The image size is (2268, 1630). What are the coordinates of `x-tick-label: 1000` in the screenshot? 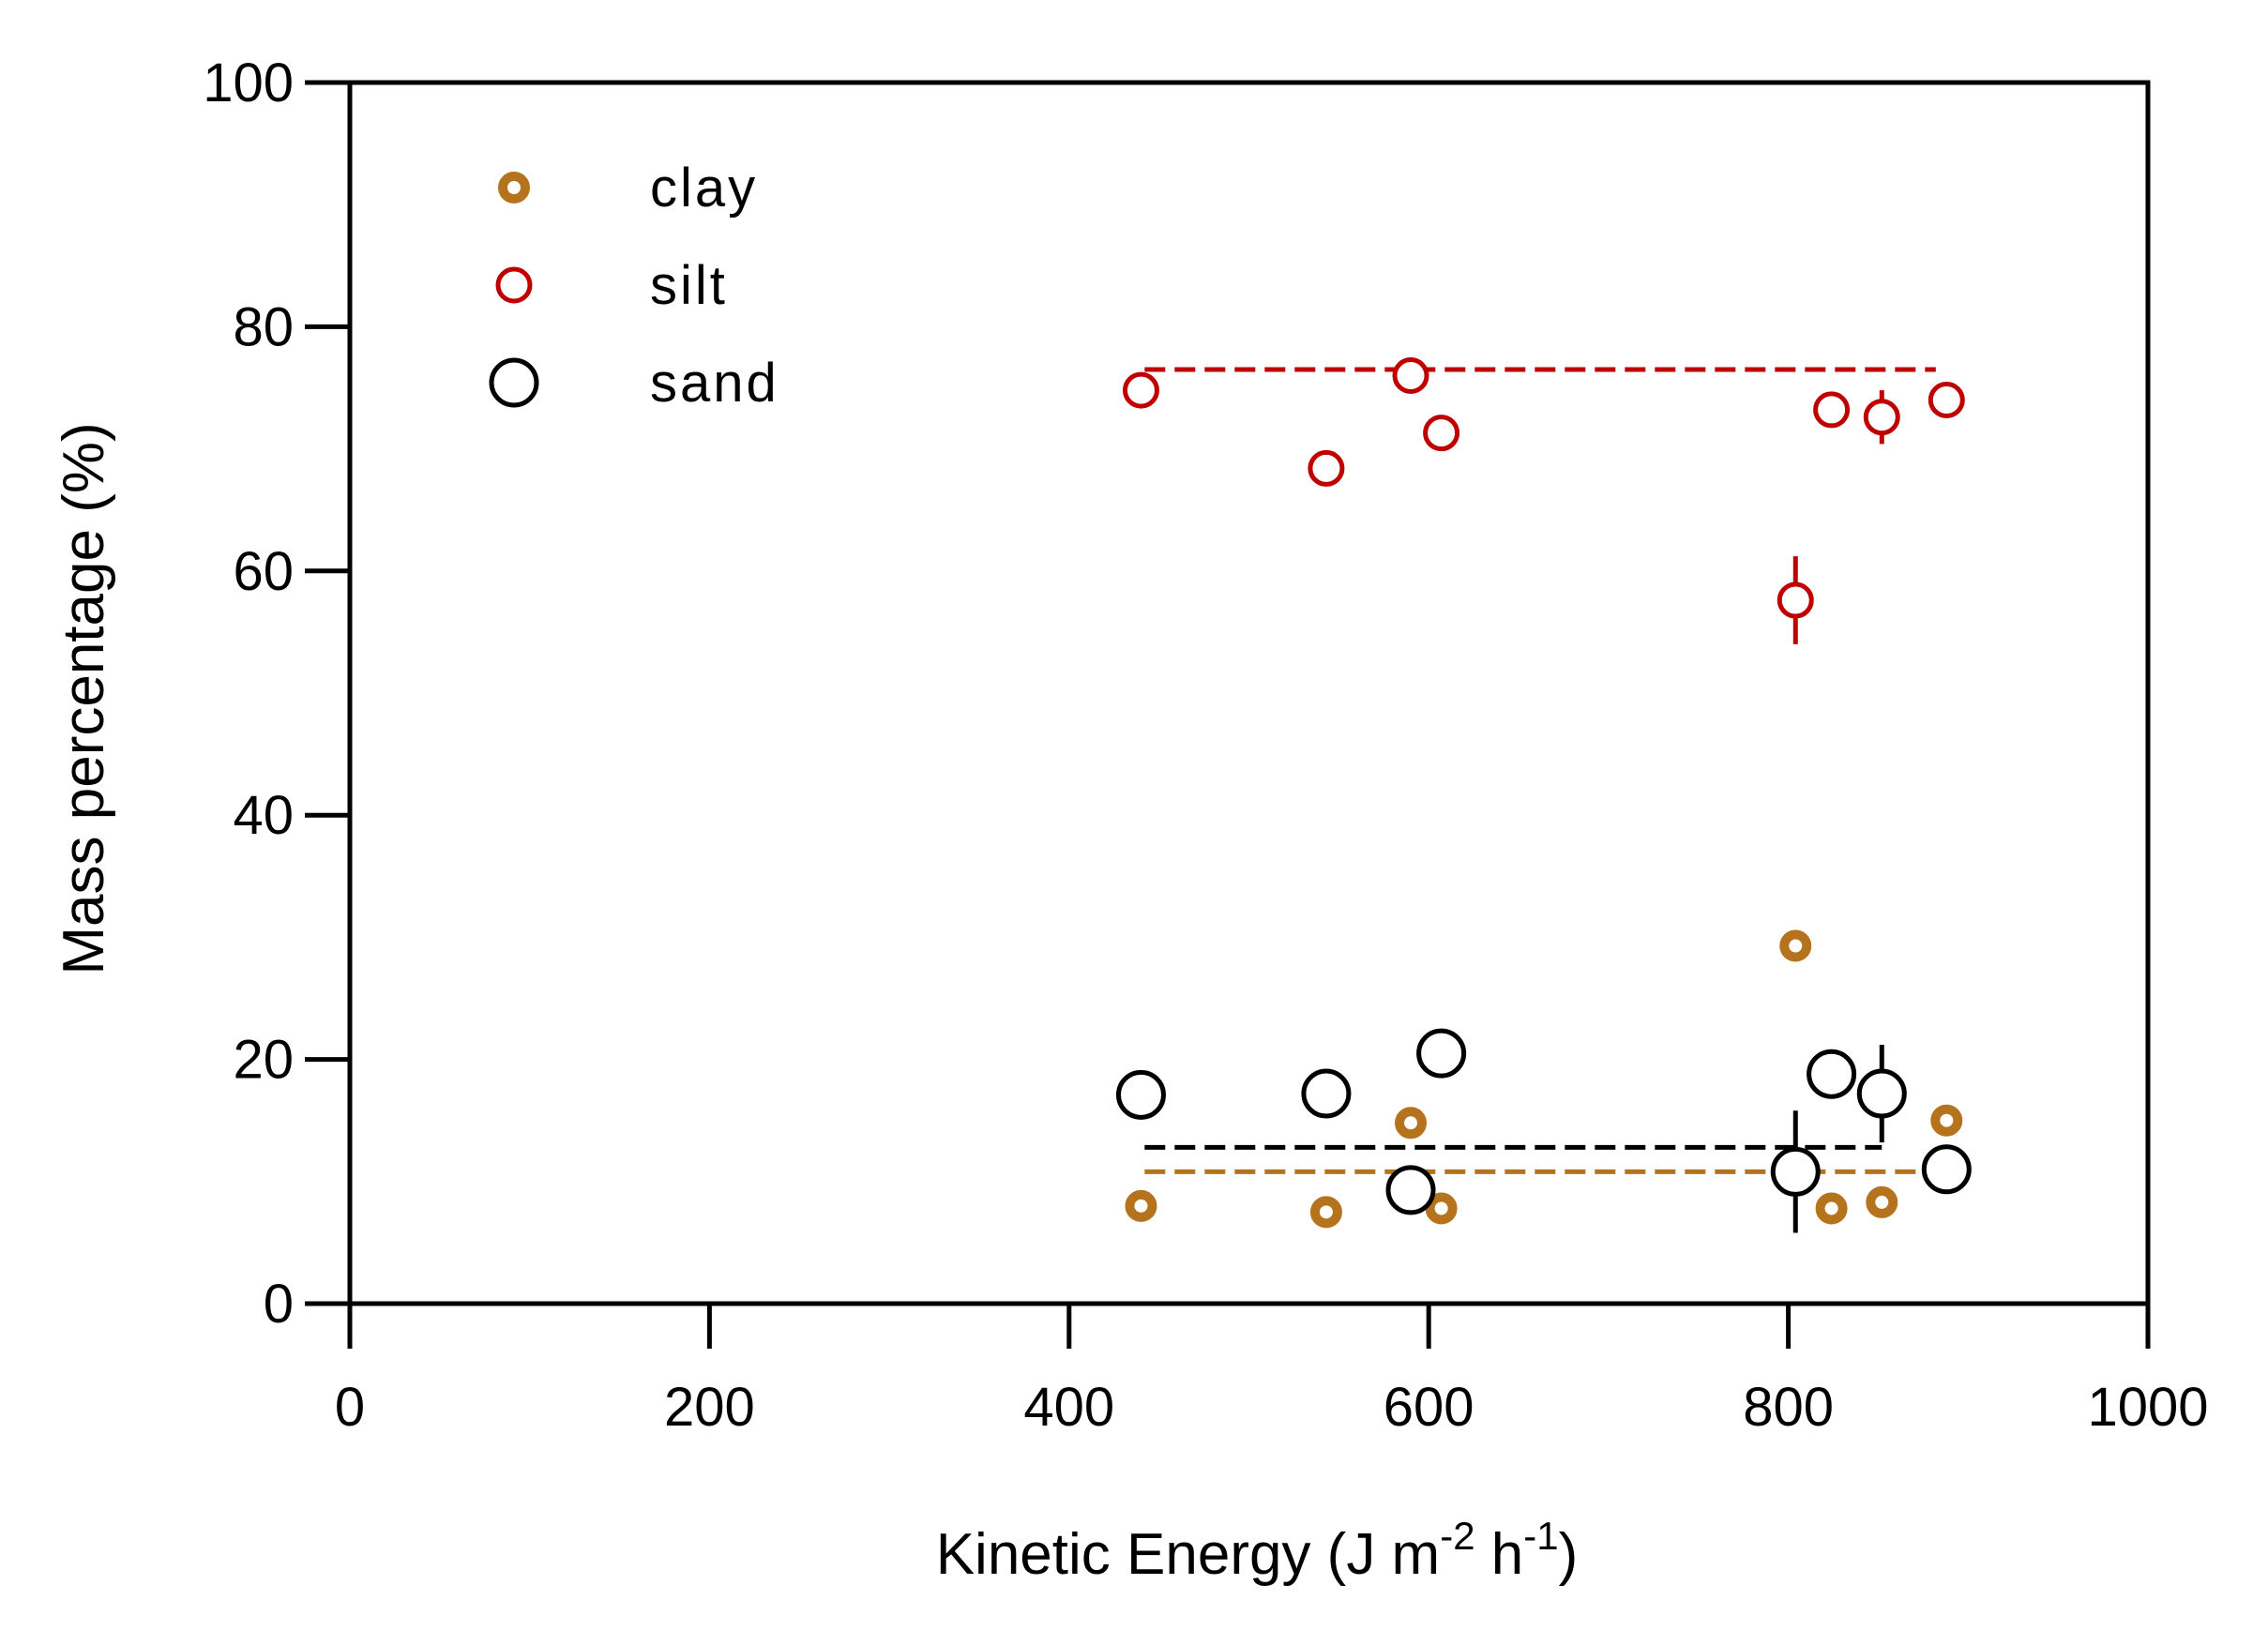 It's located at (2147, 1408).